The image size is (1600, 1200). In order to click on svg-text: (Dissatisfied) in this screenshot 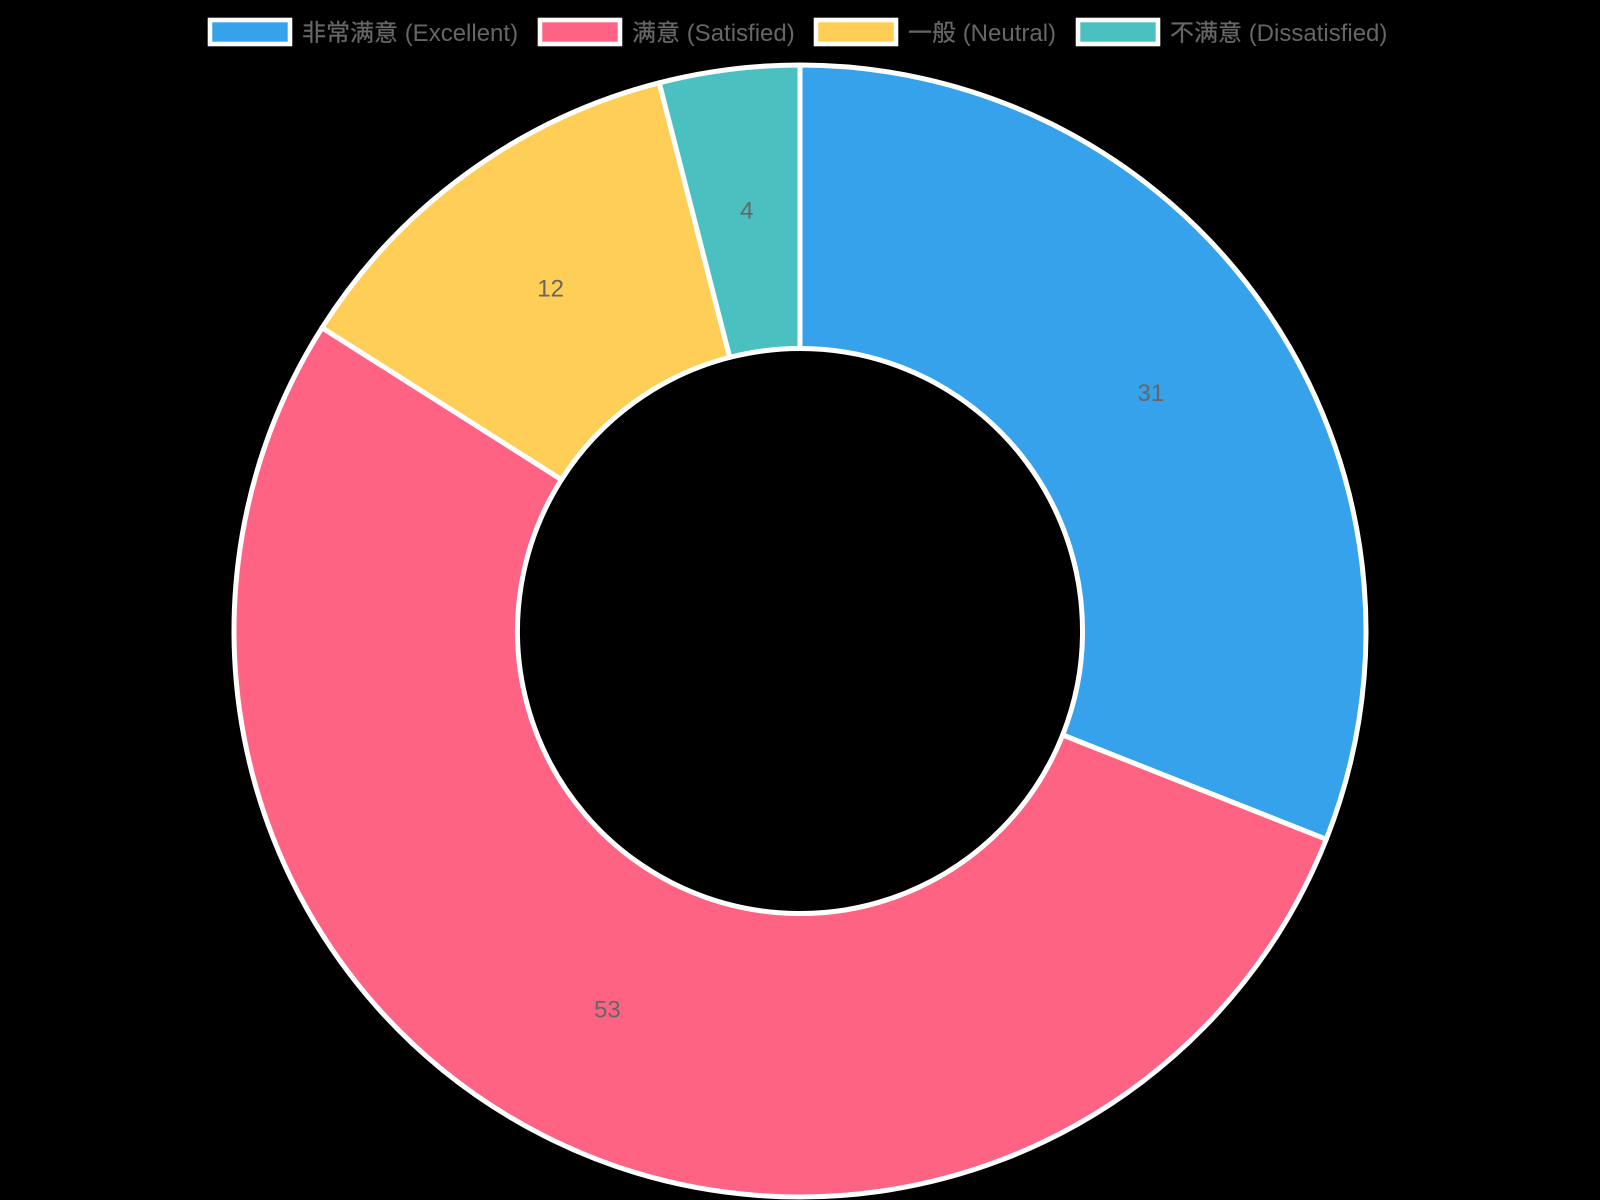, I will do `click(1318, 33)`.